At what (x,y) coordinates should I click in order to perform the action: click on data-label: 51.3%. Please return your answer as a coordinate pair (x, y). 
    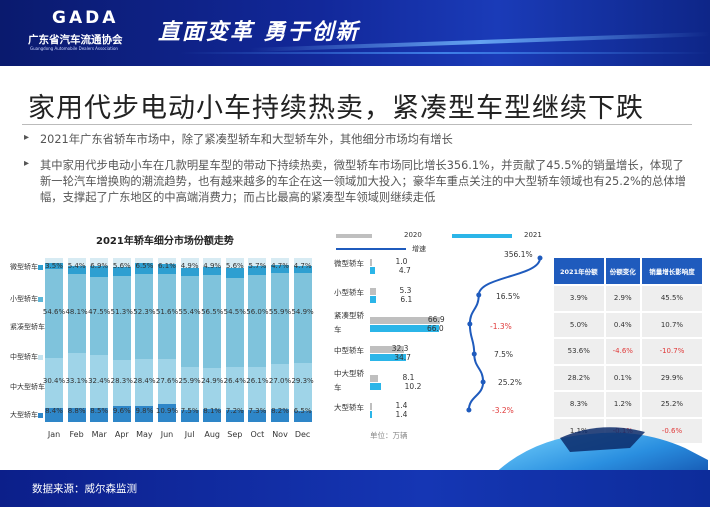
    Looking at the image, I should click on (121, 312).